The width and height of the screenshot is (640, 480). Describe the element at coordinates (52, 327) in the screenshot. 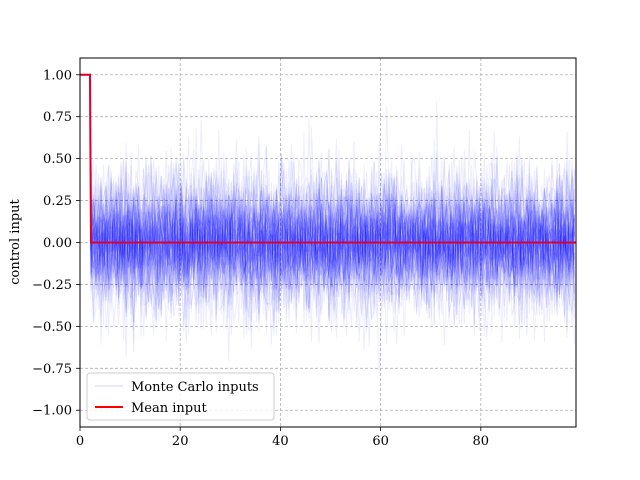

I see `y-tick-label: −0.50` at that location.